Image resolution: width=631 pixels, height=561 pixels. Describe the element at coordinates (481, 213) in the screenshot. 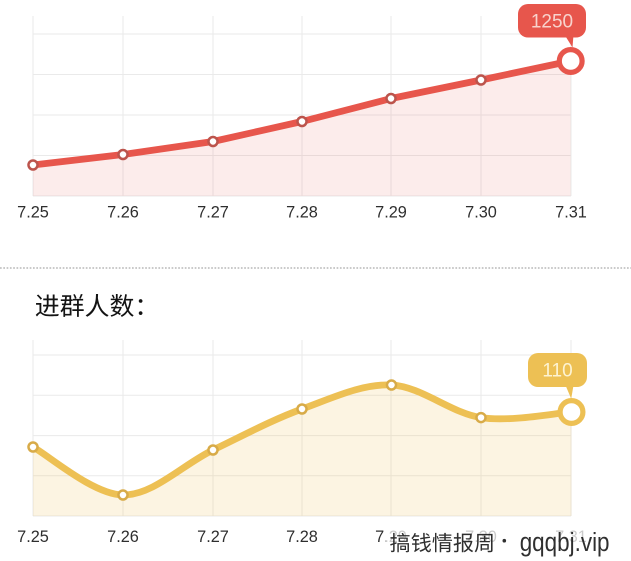

I see `svg-text: 7.30` at that location.